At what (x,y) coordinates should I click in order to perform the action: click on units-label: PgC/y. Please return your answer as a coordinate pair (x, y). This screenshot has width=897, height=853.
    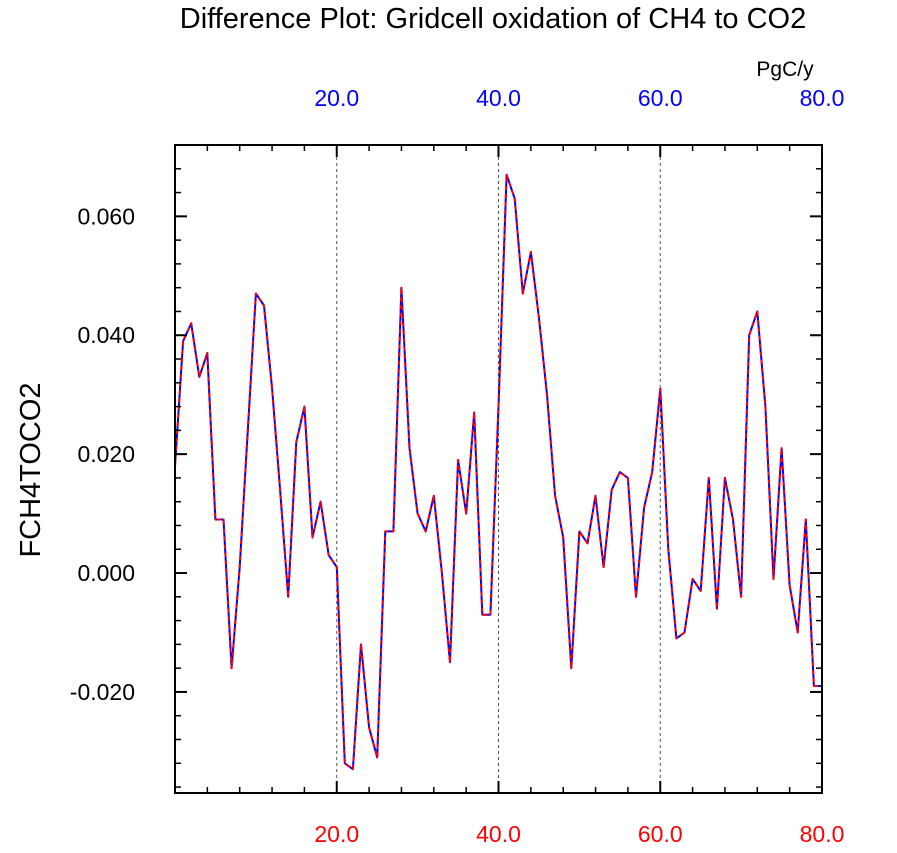
    Looking at the image, I should click on (785, 69).